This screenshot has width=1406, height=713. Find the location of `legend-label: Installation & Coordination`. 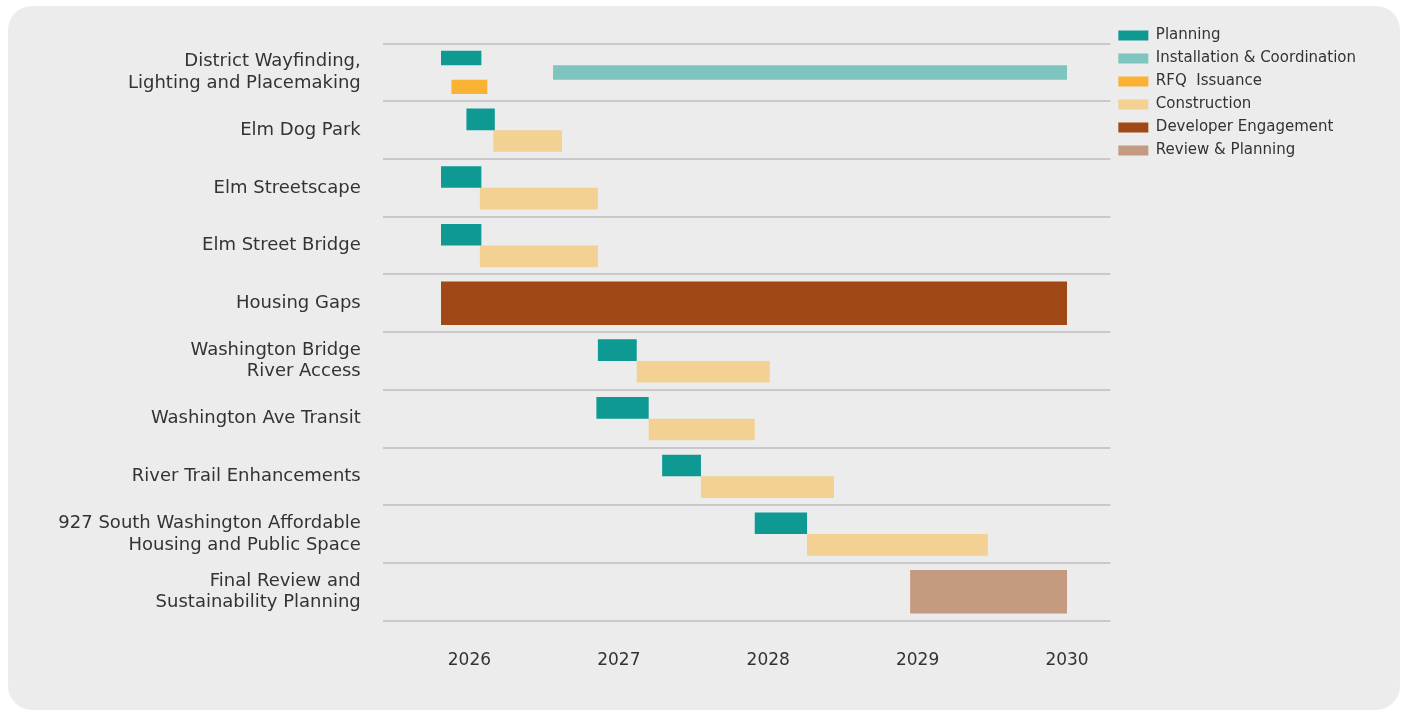

legend-label: Installation & Coordination is located at coordinates (1256, 57).